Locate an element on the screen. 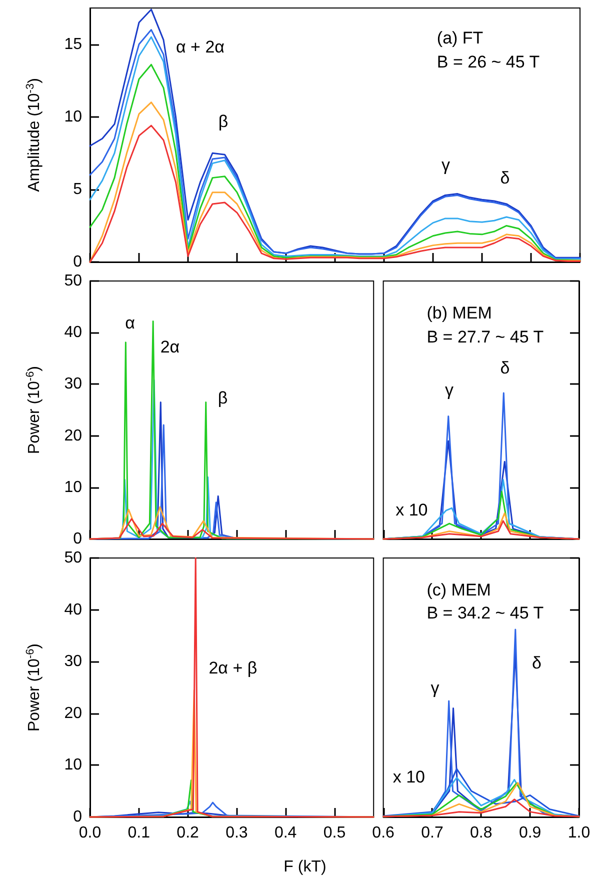 The height and width of the screenshot is (879, 611). x-tick-label: 0.5 is located at coordinates (334, 833).